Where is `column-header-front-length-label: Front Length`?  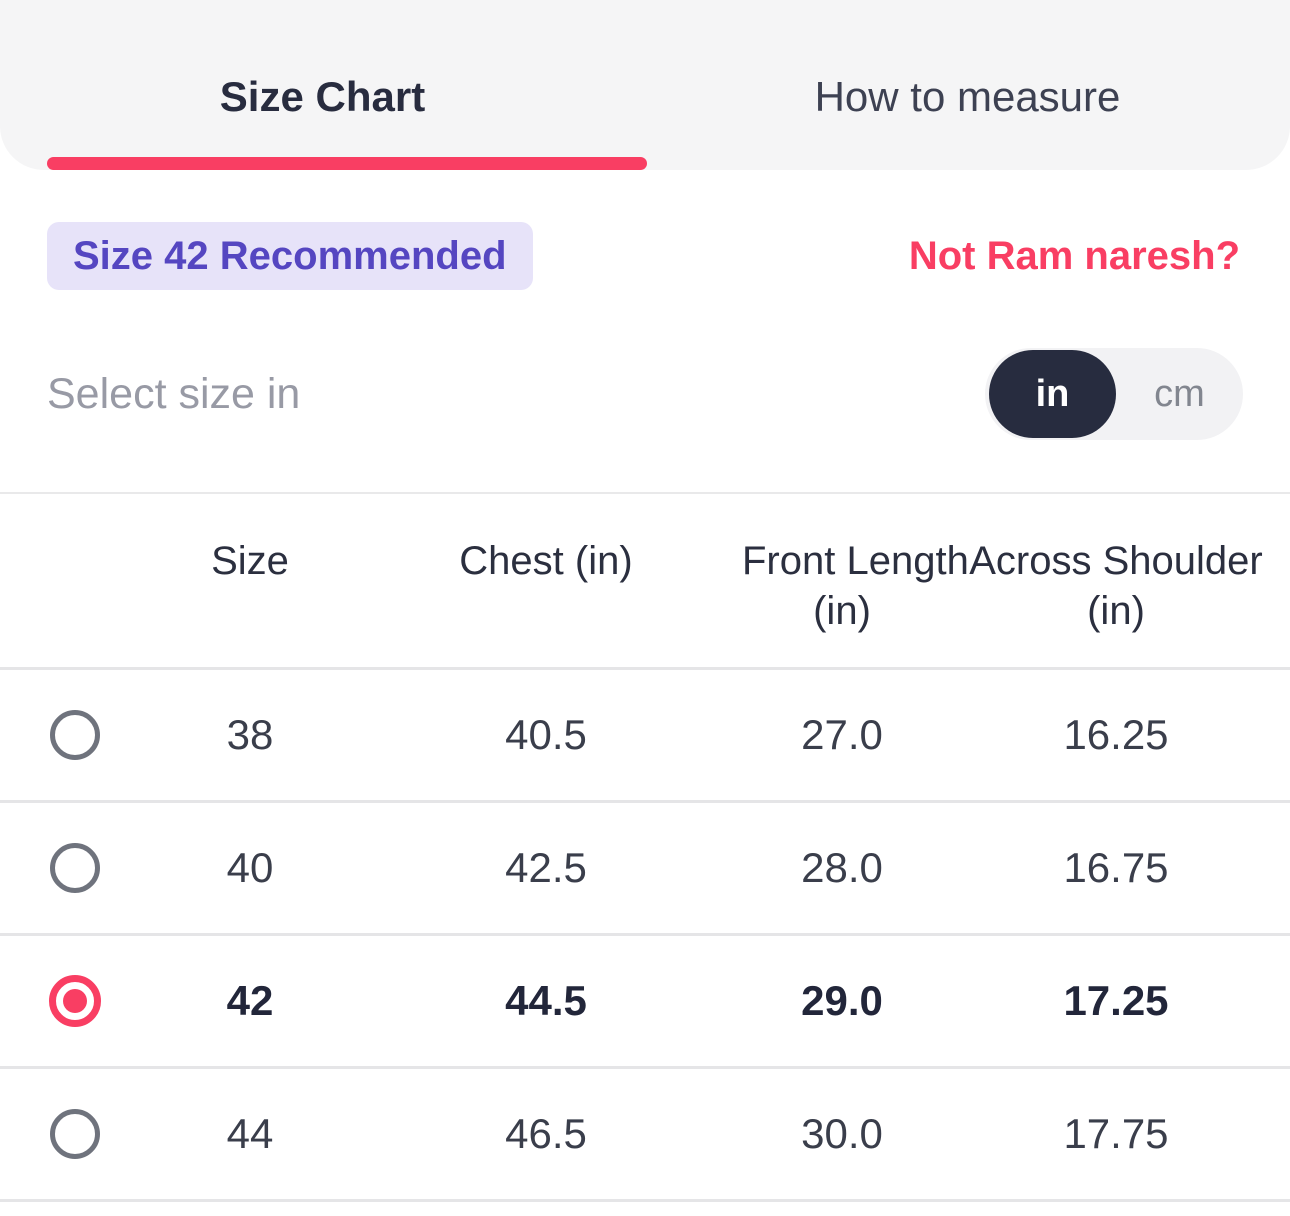
column-header-front-length-label: Front Length is located at coordinates (855, 561).